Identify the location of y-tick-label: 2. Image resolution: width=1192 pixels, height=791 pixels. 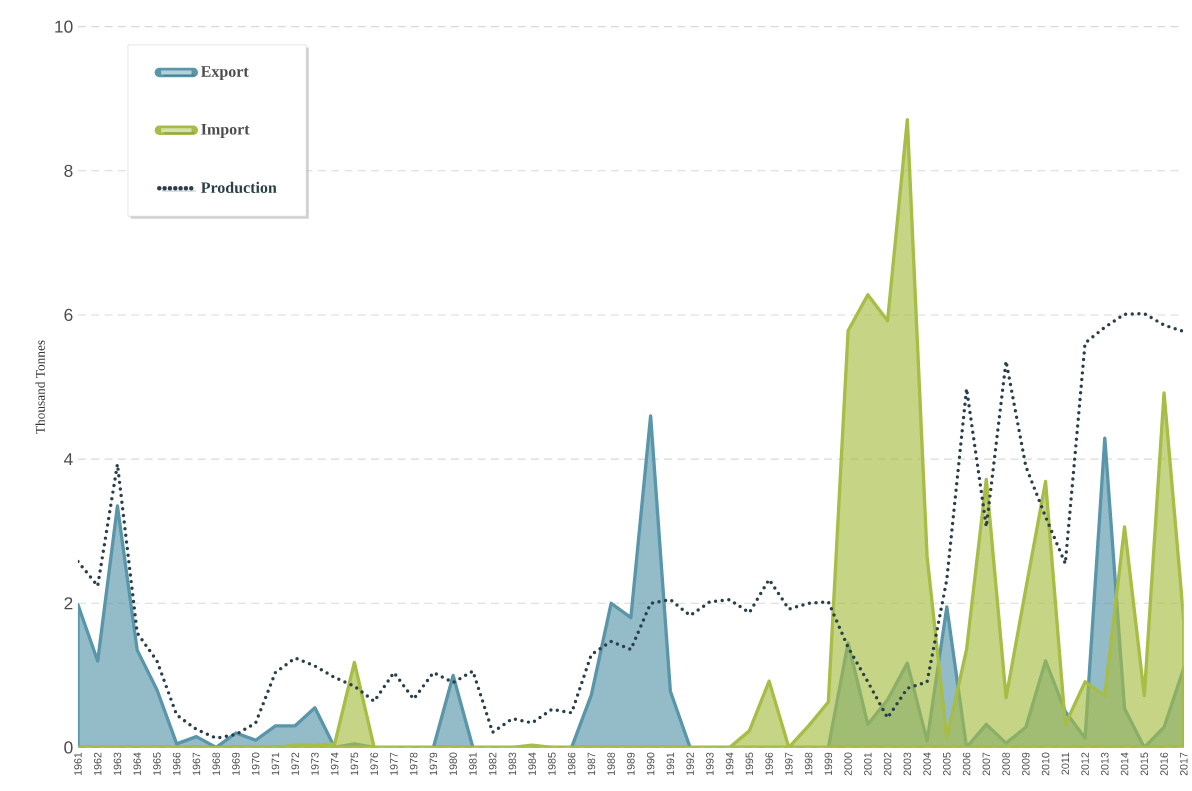
(68, 603).